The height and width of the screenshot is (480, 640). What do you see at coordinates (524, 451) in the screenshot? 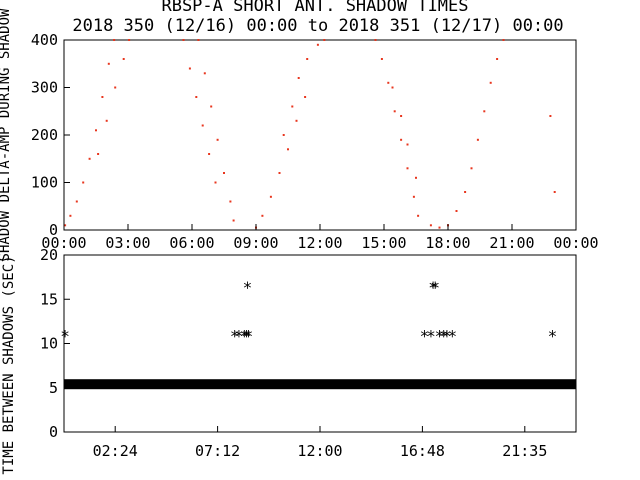
I see `lower-x-tick-label: 21:35` at bounding box center [524, 451].